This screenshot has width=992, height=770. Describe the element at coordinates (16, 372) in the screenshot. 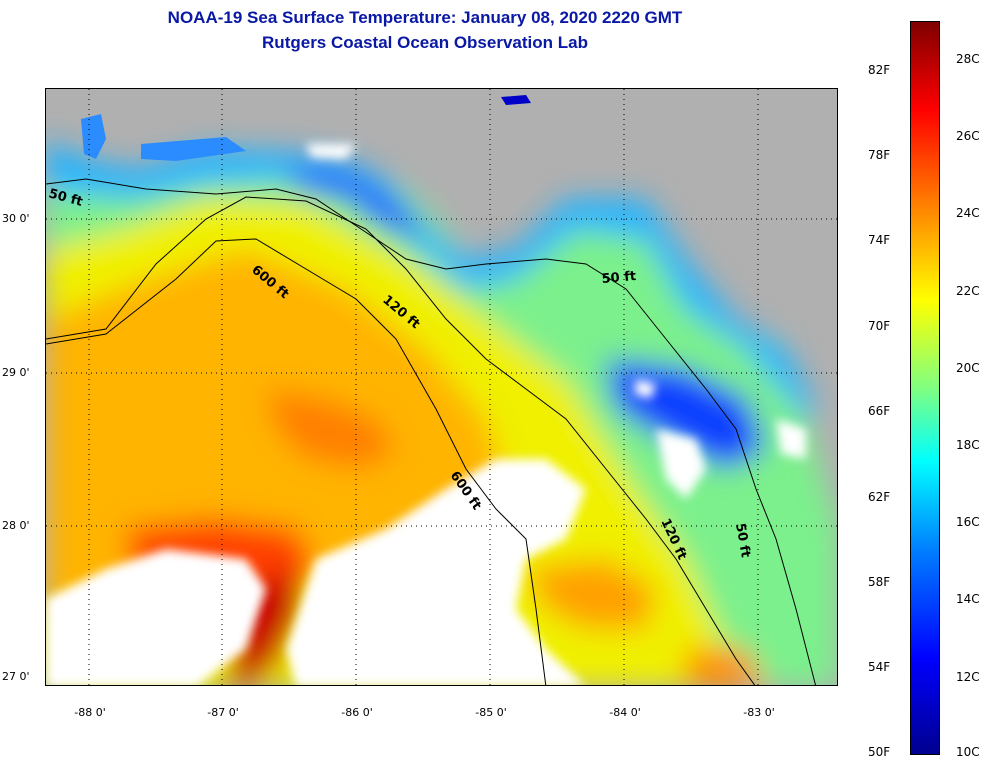

I see `lat-tick-label: 29 0'` at that location.